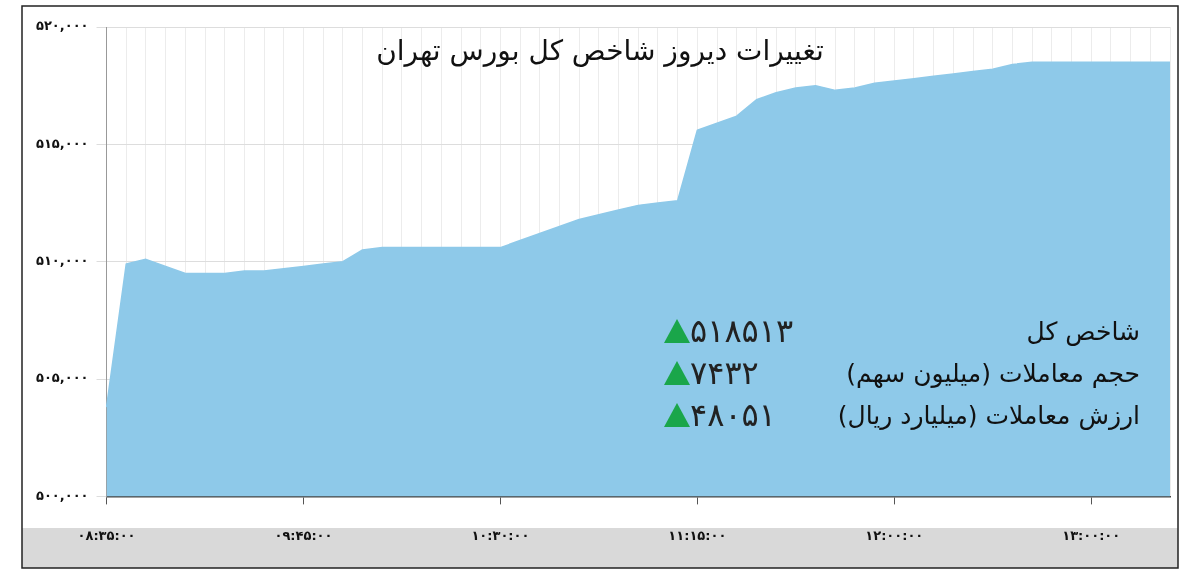  Describe the element at coordinates (733, 415) in the screenshot. I see `annotation: ۴۸۰۵۱` at that location.